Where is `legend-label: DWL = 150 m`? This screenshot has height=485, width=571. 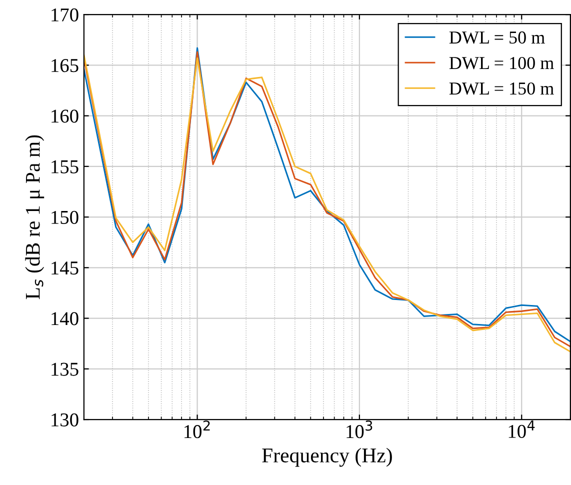 legend-label: DWL = 150 m is located at coordinates (501, 88).